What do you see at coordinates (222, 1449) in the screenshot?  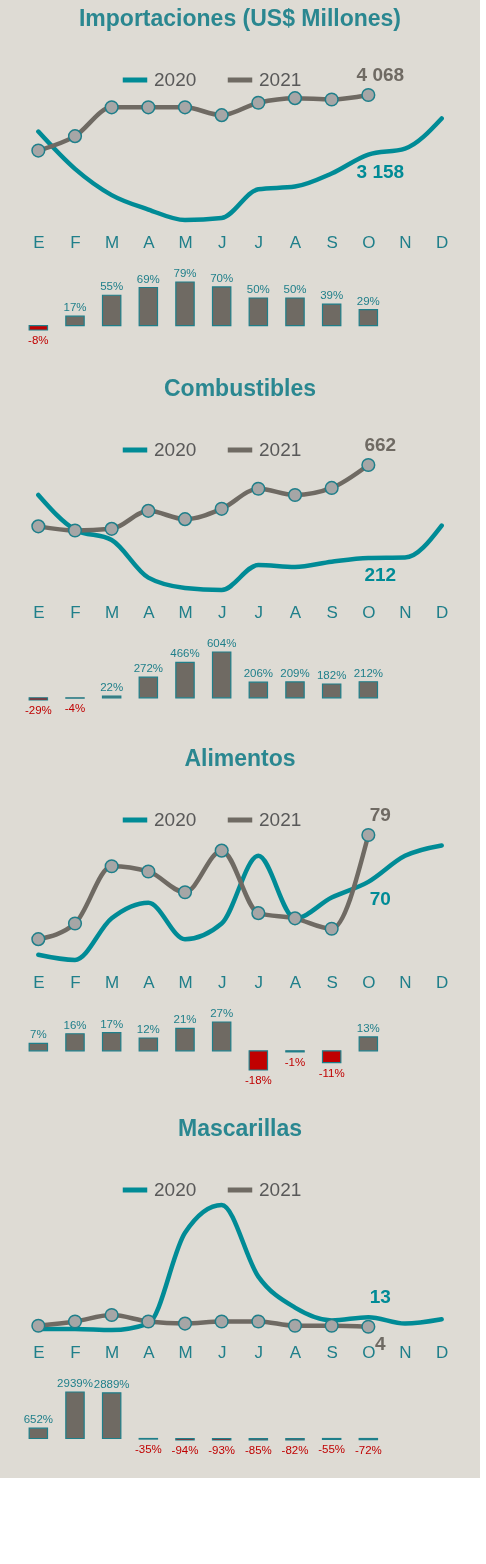 I see `data-label: -93%` at bounding box center [222, 1449].